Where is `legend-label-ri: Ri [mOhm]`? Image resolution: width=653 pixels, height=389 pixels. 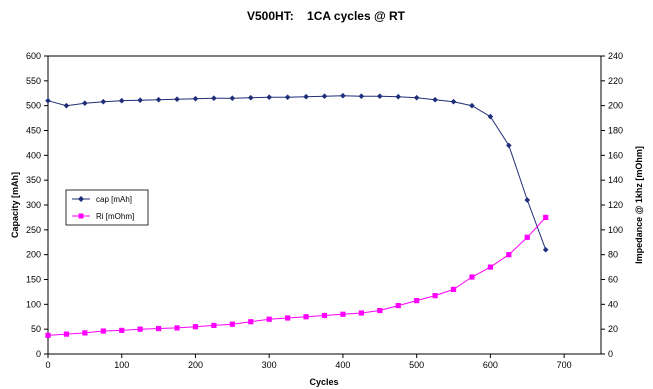
legend-label-ri: Ri [mOhm] is located at coordinates (115, 216).